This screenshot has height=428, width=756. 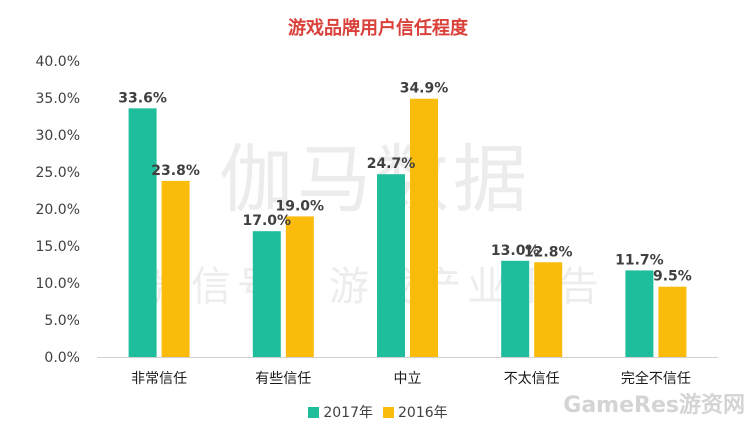 What do you see at coordinates (348, 413) in the screenshot?
I see `legend-label: 2017年` at bounding box center [348, 413].